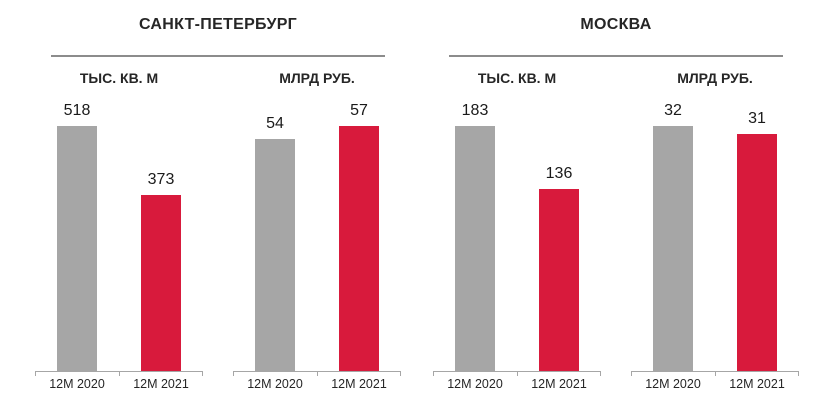  I want to click on bar-value-label: 518, so click(77, 110).